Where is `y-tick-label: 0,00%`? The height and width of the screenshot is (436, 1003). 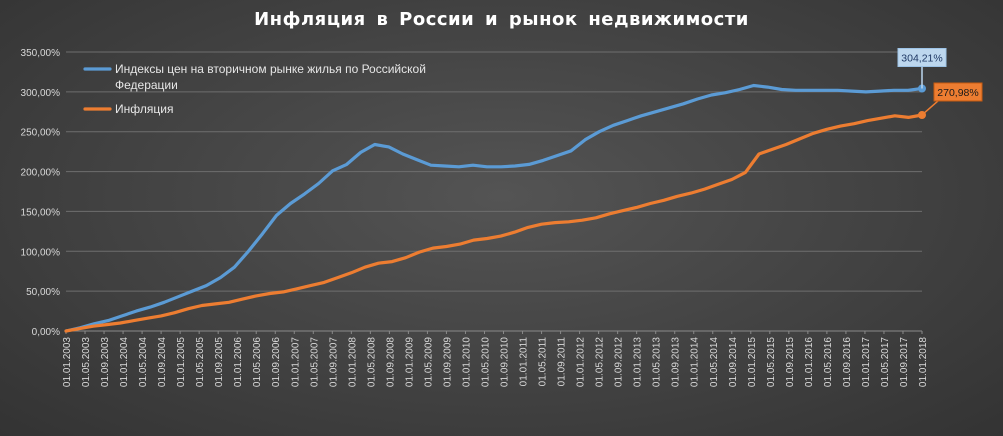
y-tick-label: 0,00% is located at coordinates (46, 332).